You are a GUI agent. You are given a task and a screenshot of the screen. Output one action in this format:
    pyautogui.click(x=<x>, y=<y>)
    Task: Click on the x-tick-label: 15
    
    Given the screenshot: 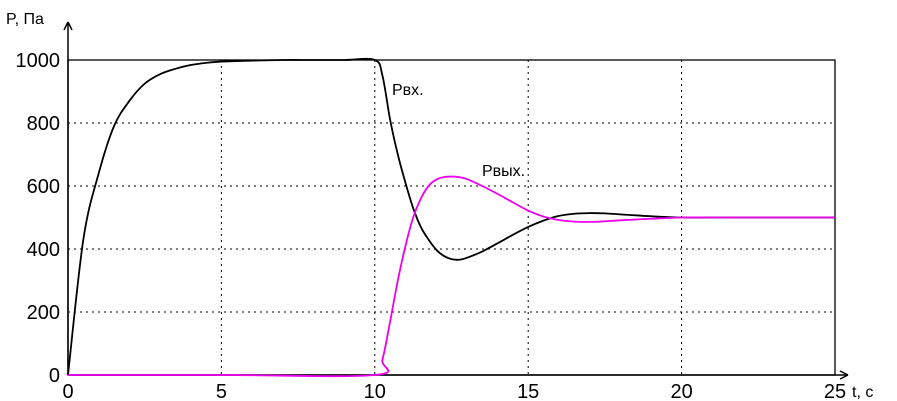 What is the action you would take?
    pyautogui.click(x=528, y=391)
    